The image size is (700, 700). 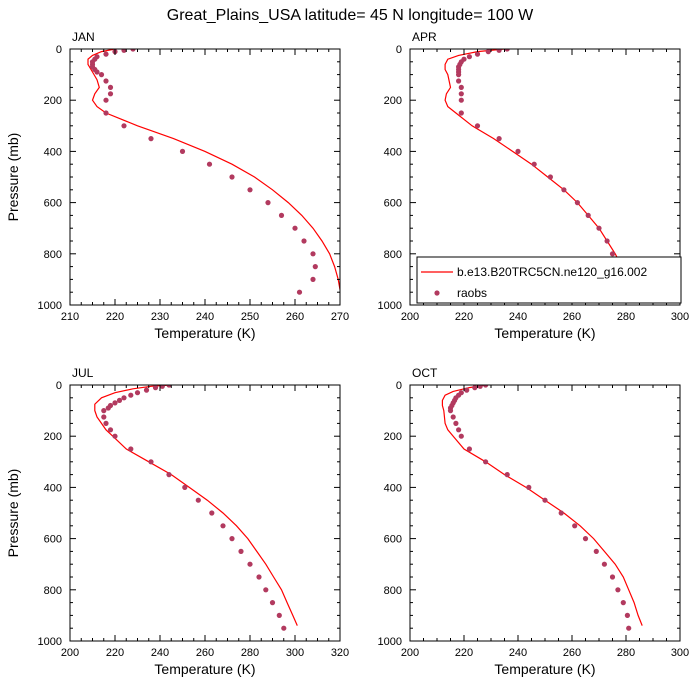 I want to click on jan-xtick-label: 260, so click(x=295, y=317).